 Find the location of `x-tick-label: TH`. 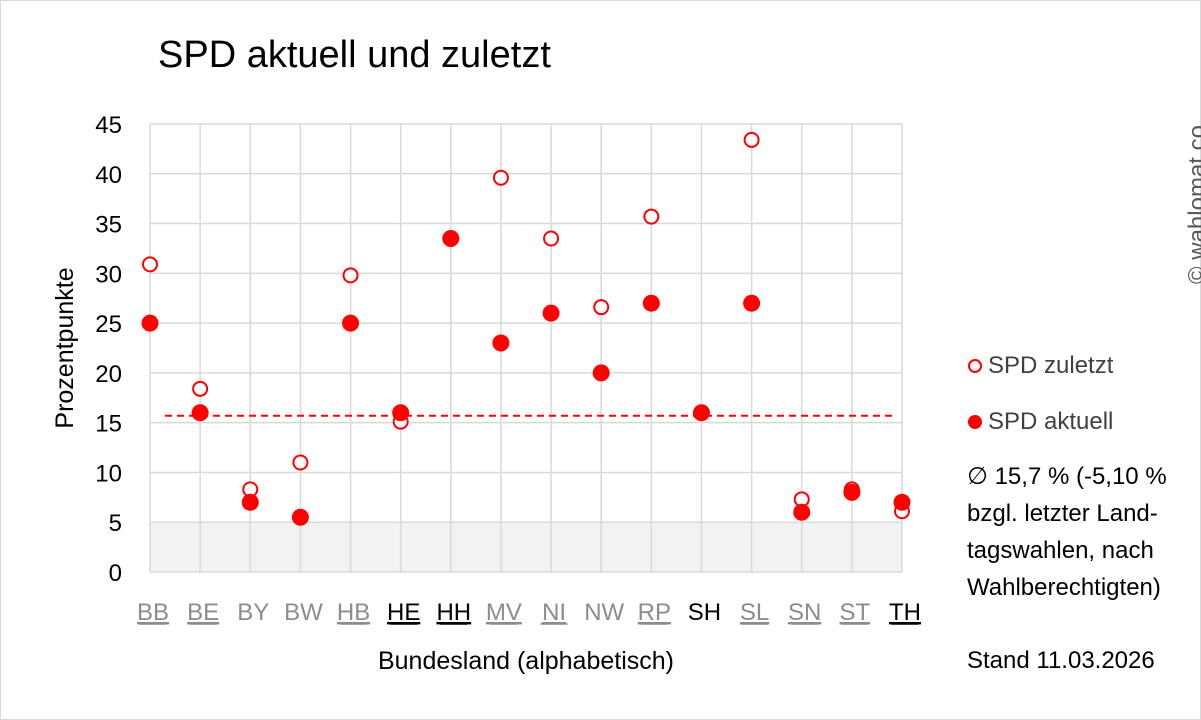

x-tick-label: TH is located at coordinates (905, 612).